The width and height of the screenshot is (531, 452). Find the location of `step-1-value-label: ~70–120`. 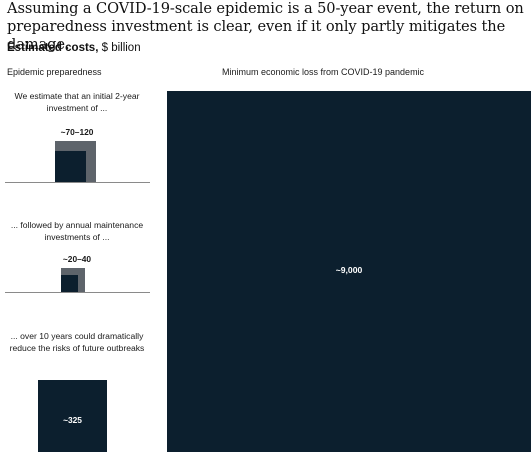

step-1-value-label: ~70–120 is located at coordinates (77, 132).